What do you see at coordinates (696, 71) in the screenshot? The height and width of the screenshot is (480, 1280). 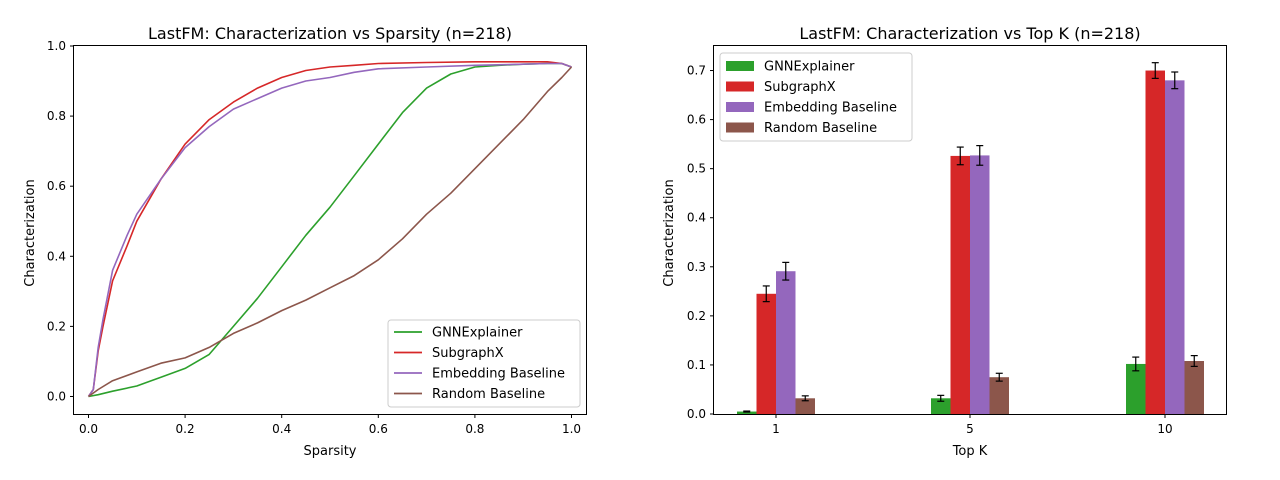 I see `right-y-tick-label: 0.7` at bounding box center [696, 71].